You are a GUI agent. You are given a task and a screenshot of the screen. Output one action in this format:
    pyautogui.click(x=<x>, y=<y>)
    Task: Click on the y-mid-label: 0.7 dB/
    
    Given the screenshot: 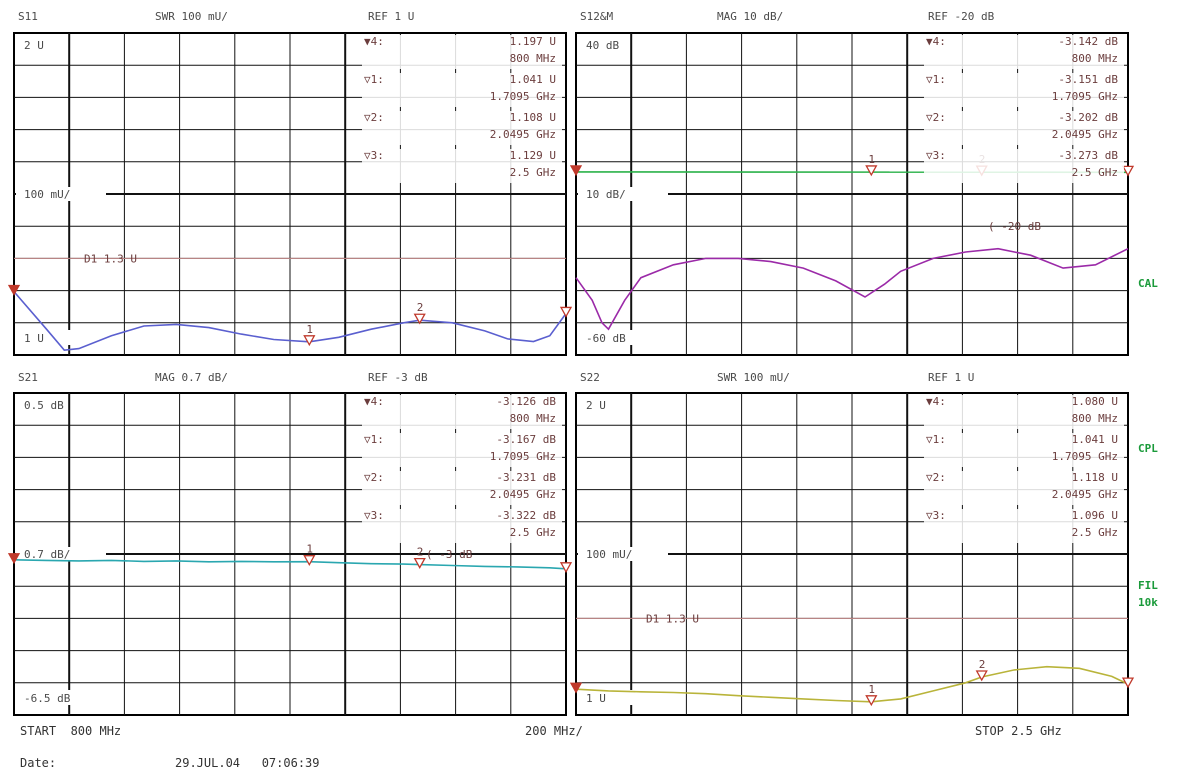 What is the action you would take?
    pyautogui.click(x=47, y=554)
    